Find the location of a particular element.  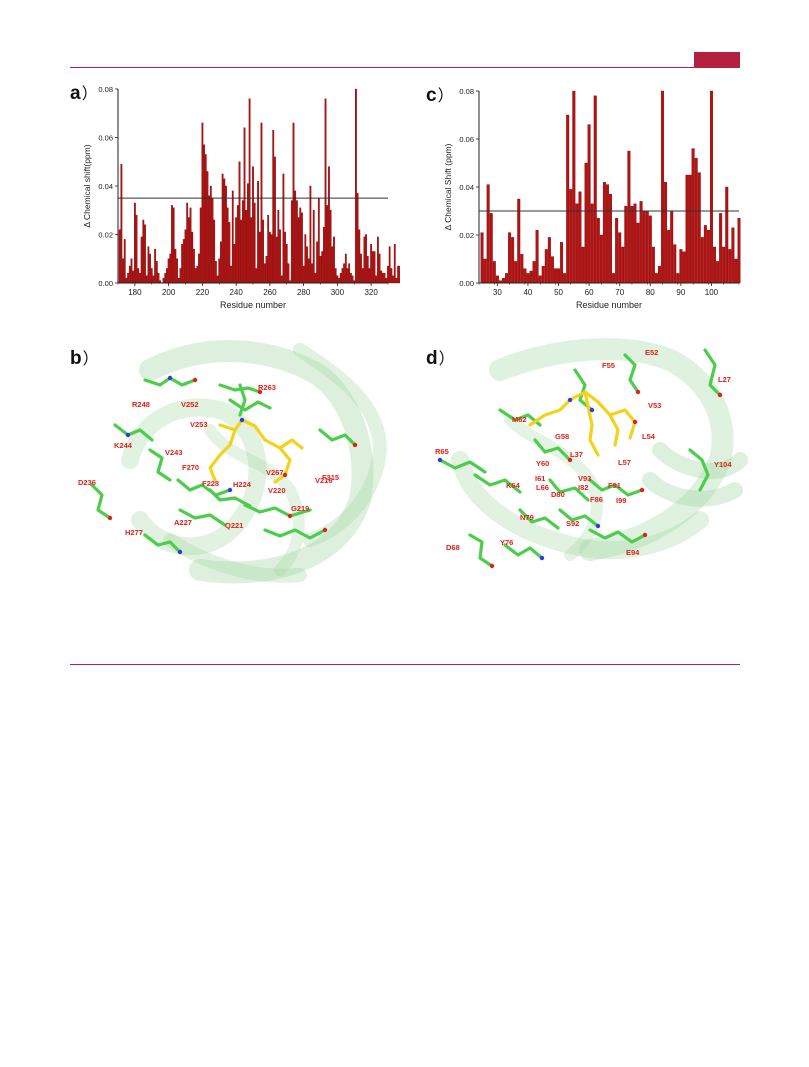

panel-label-b: b） is located at coordinates (84, 358).